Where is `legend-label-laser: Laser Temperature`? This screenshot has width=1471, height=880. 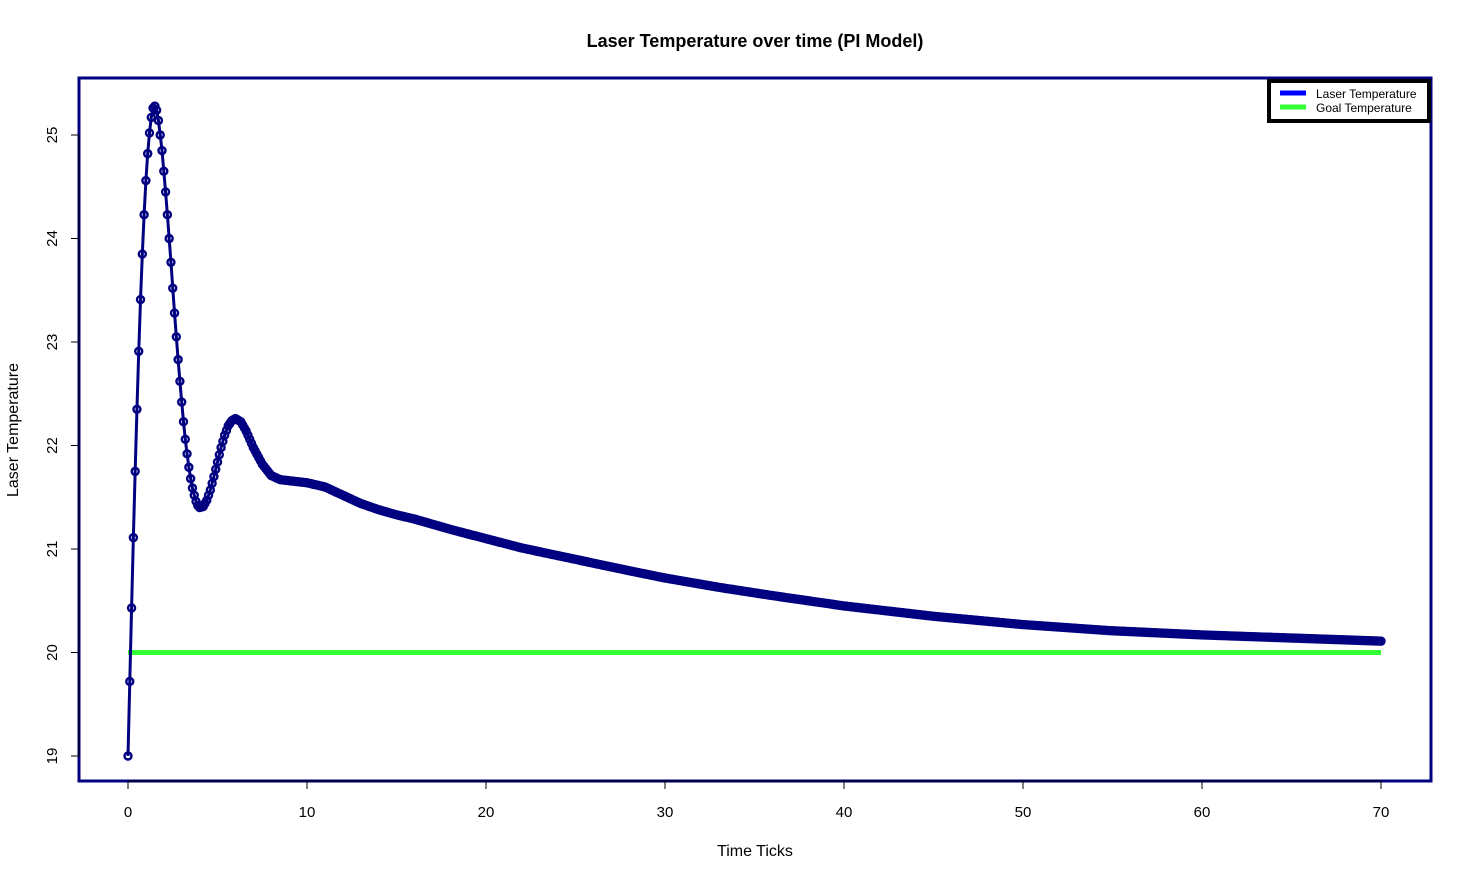
legend-label-laser: Laser Temperature is located at coordinates (1366, 94).